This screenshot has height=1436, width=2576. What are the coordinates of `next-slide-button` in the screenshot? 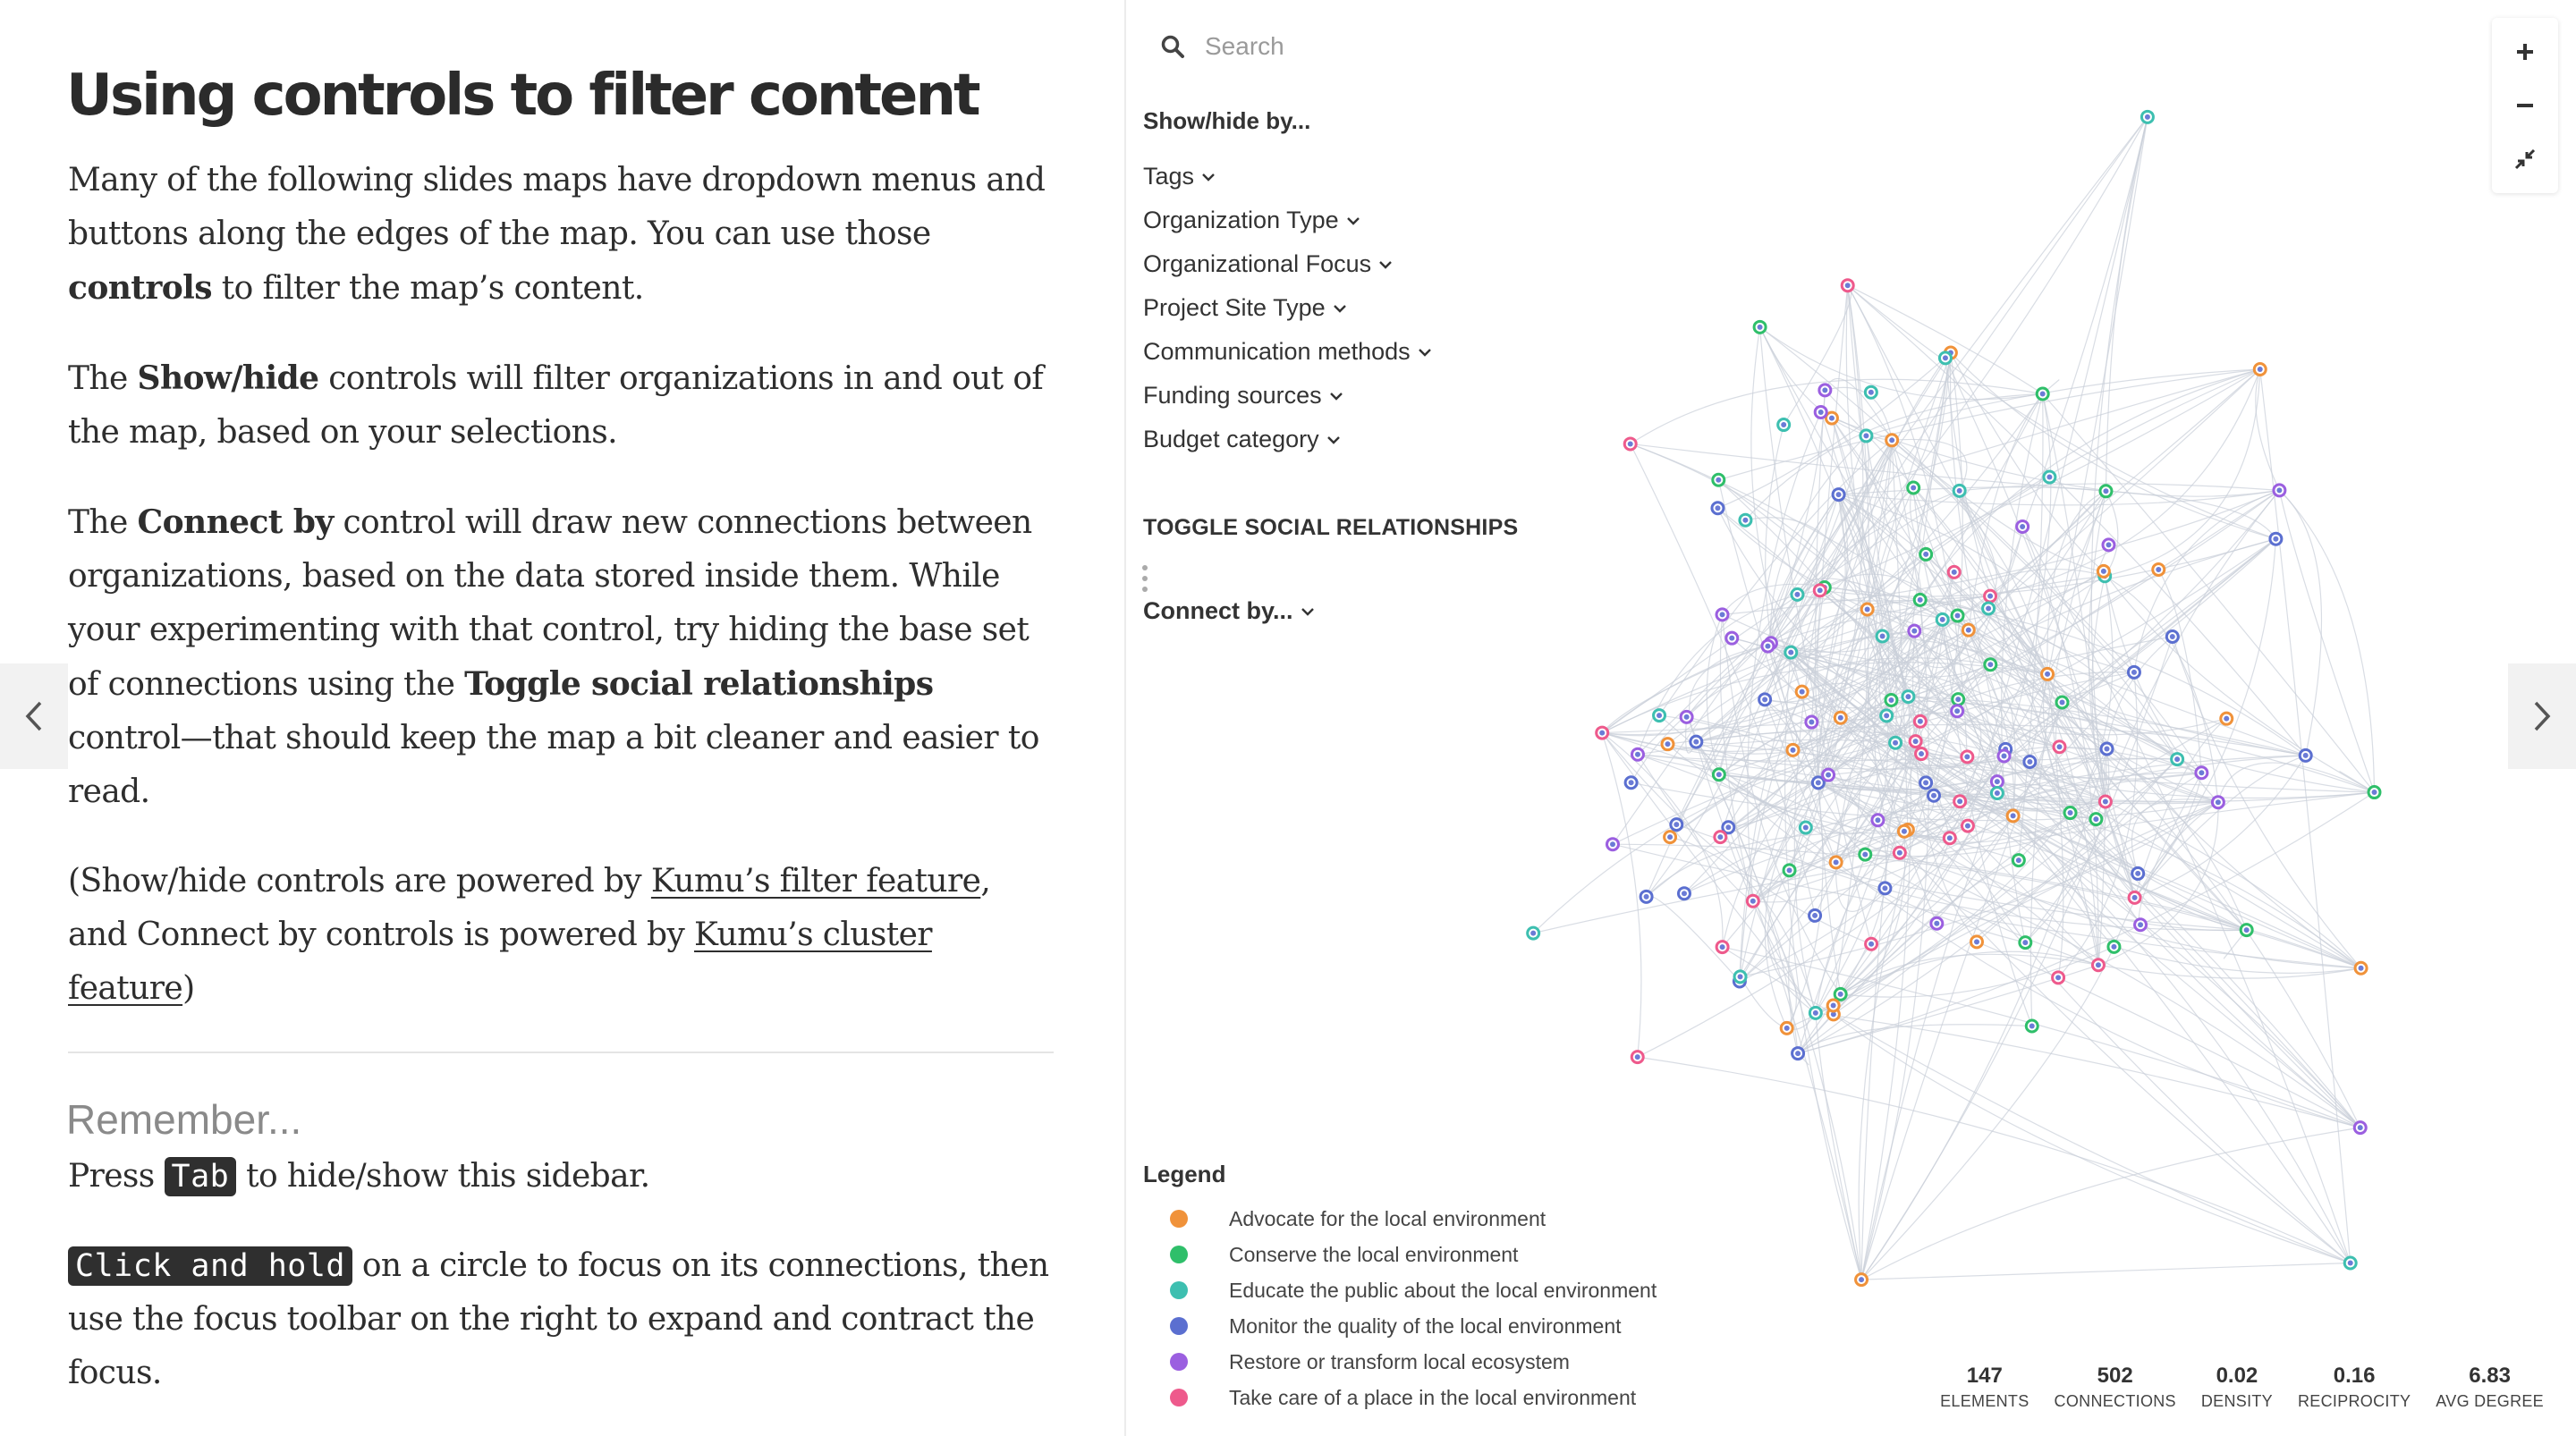 It's located at (2542, 716).